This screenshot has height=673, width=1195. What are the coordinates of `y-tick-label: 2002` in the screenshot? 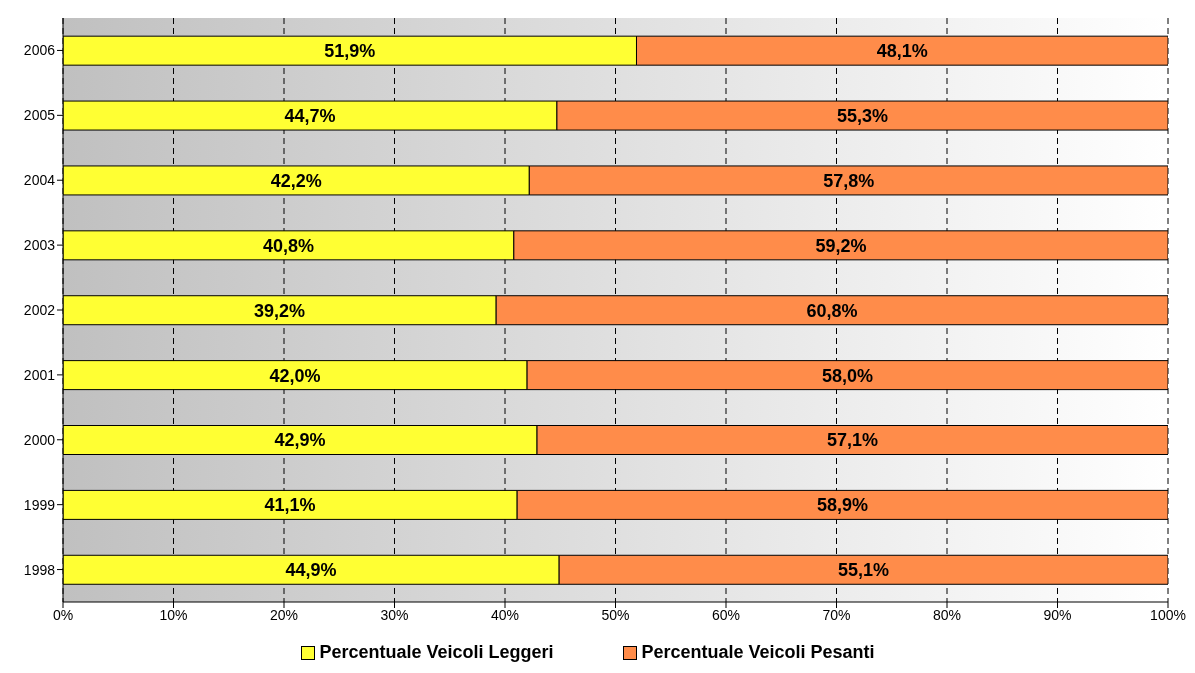 It's located at (39, 309).